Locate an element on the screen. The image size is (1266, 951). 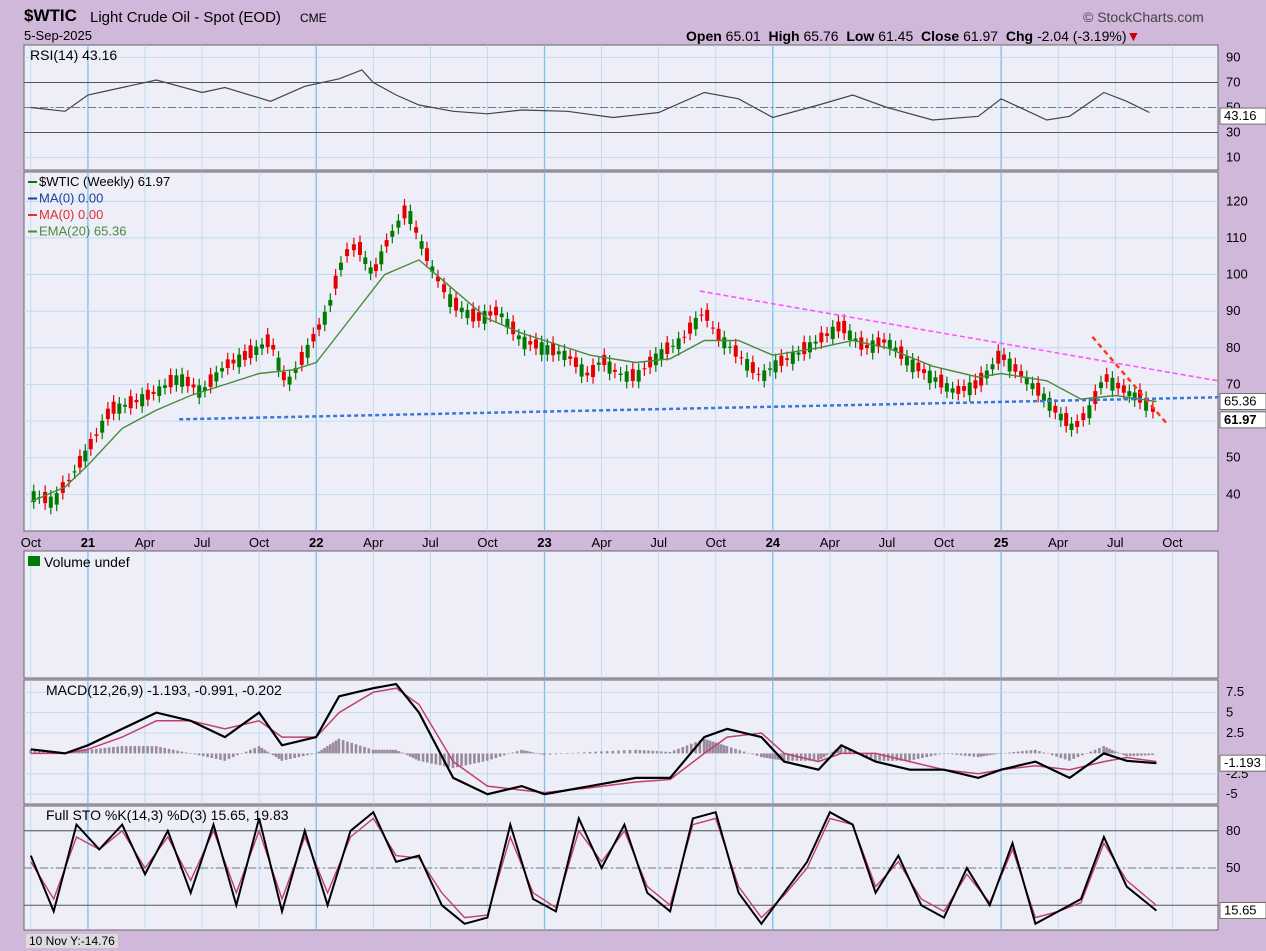
sto-tick-label: 80 is located at coordinates (1233, 830).